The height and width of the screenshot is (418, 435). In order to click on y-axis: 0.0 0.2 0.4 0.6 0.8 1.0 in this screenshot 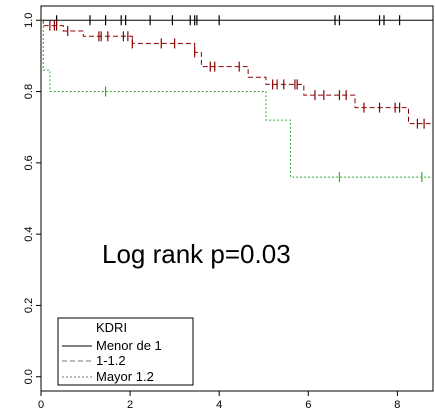, I will do `click(32, 198)`.